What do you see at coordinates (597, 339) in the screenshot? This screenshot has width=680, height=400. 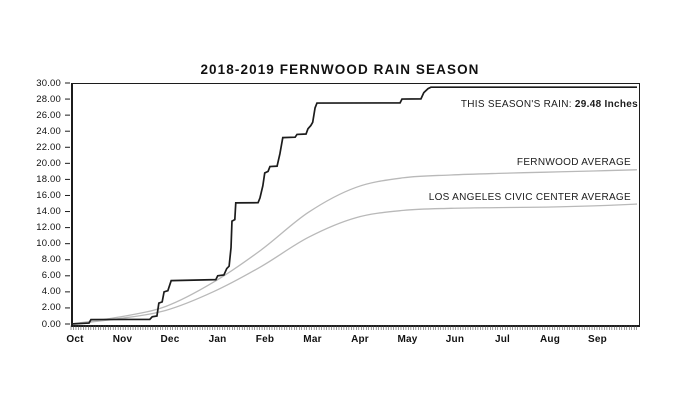 I see `x-tick-label: Sep` at bounding box center [597, 339].